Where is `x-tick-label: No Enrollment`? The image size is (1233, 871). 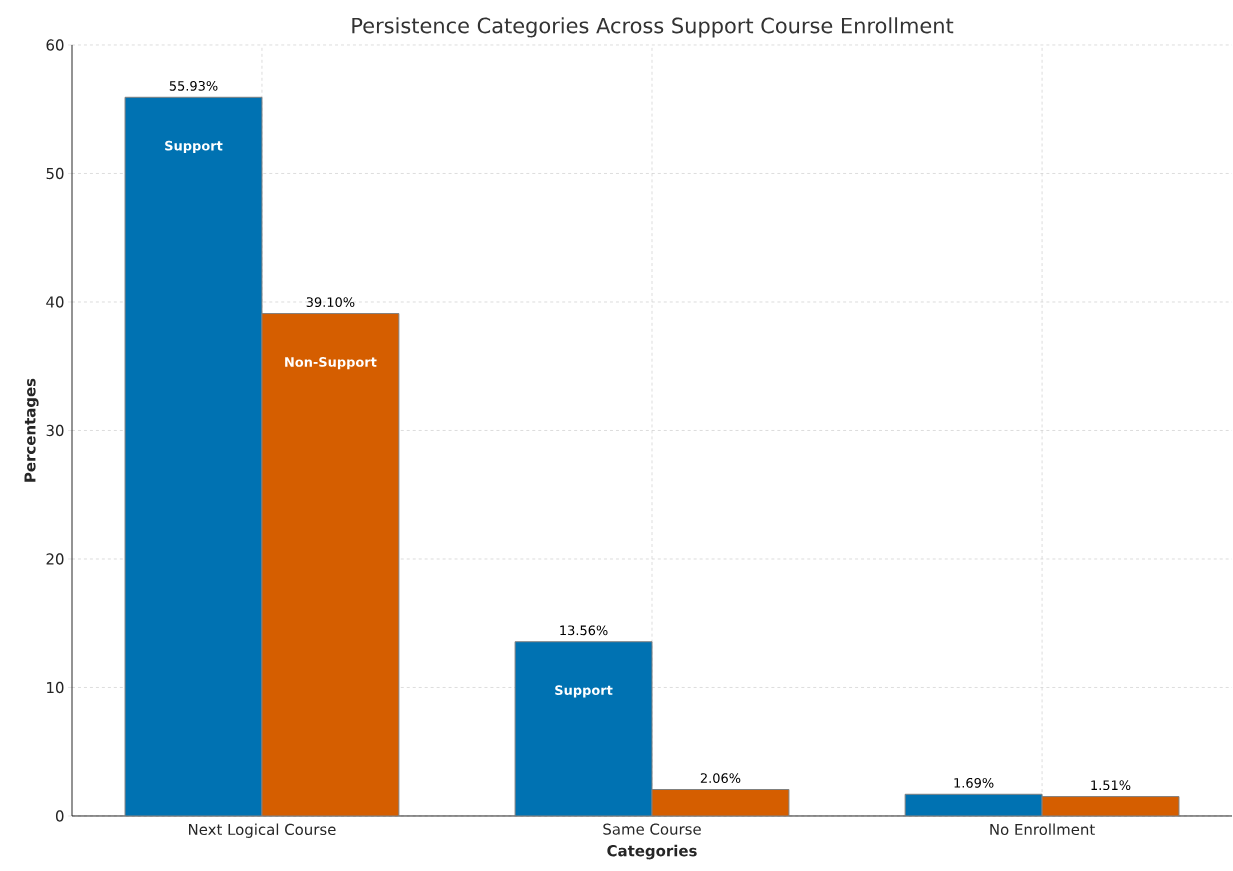 x-tick-label: No Enrollment is located at coordinates (1042, 829).